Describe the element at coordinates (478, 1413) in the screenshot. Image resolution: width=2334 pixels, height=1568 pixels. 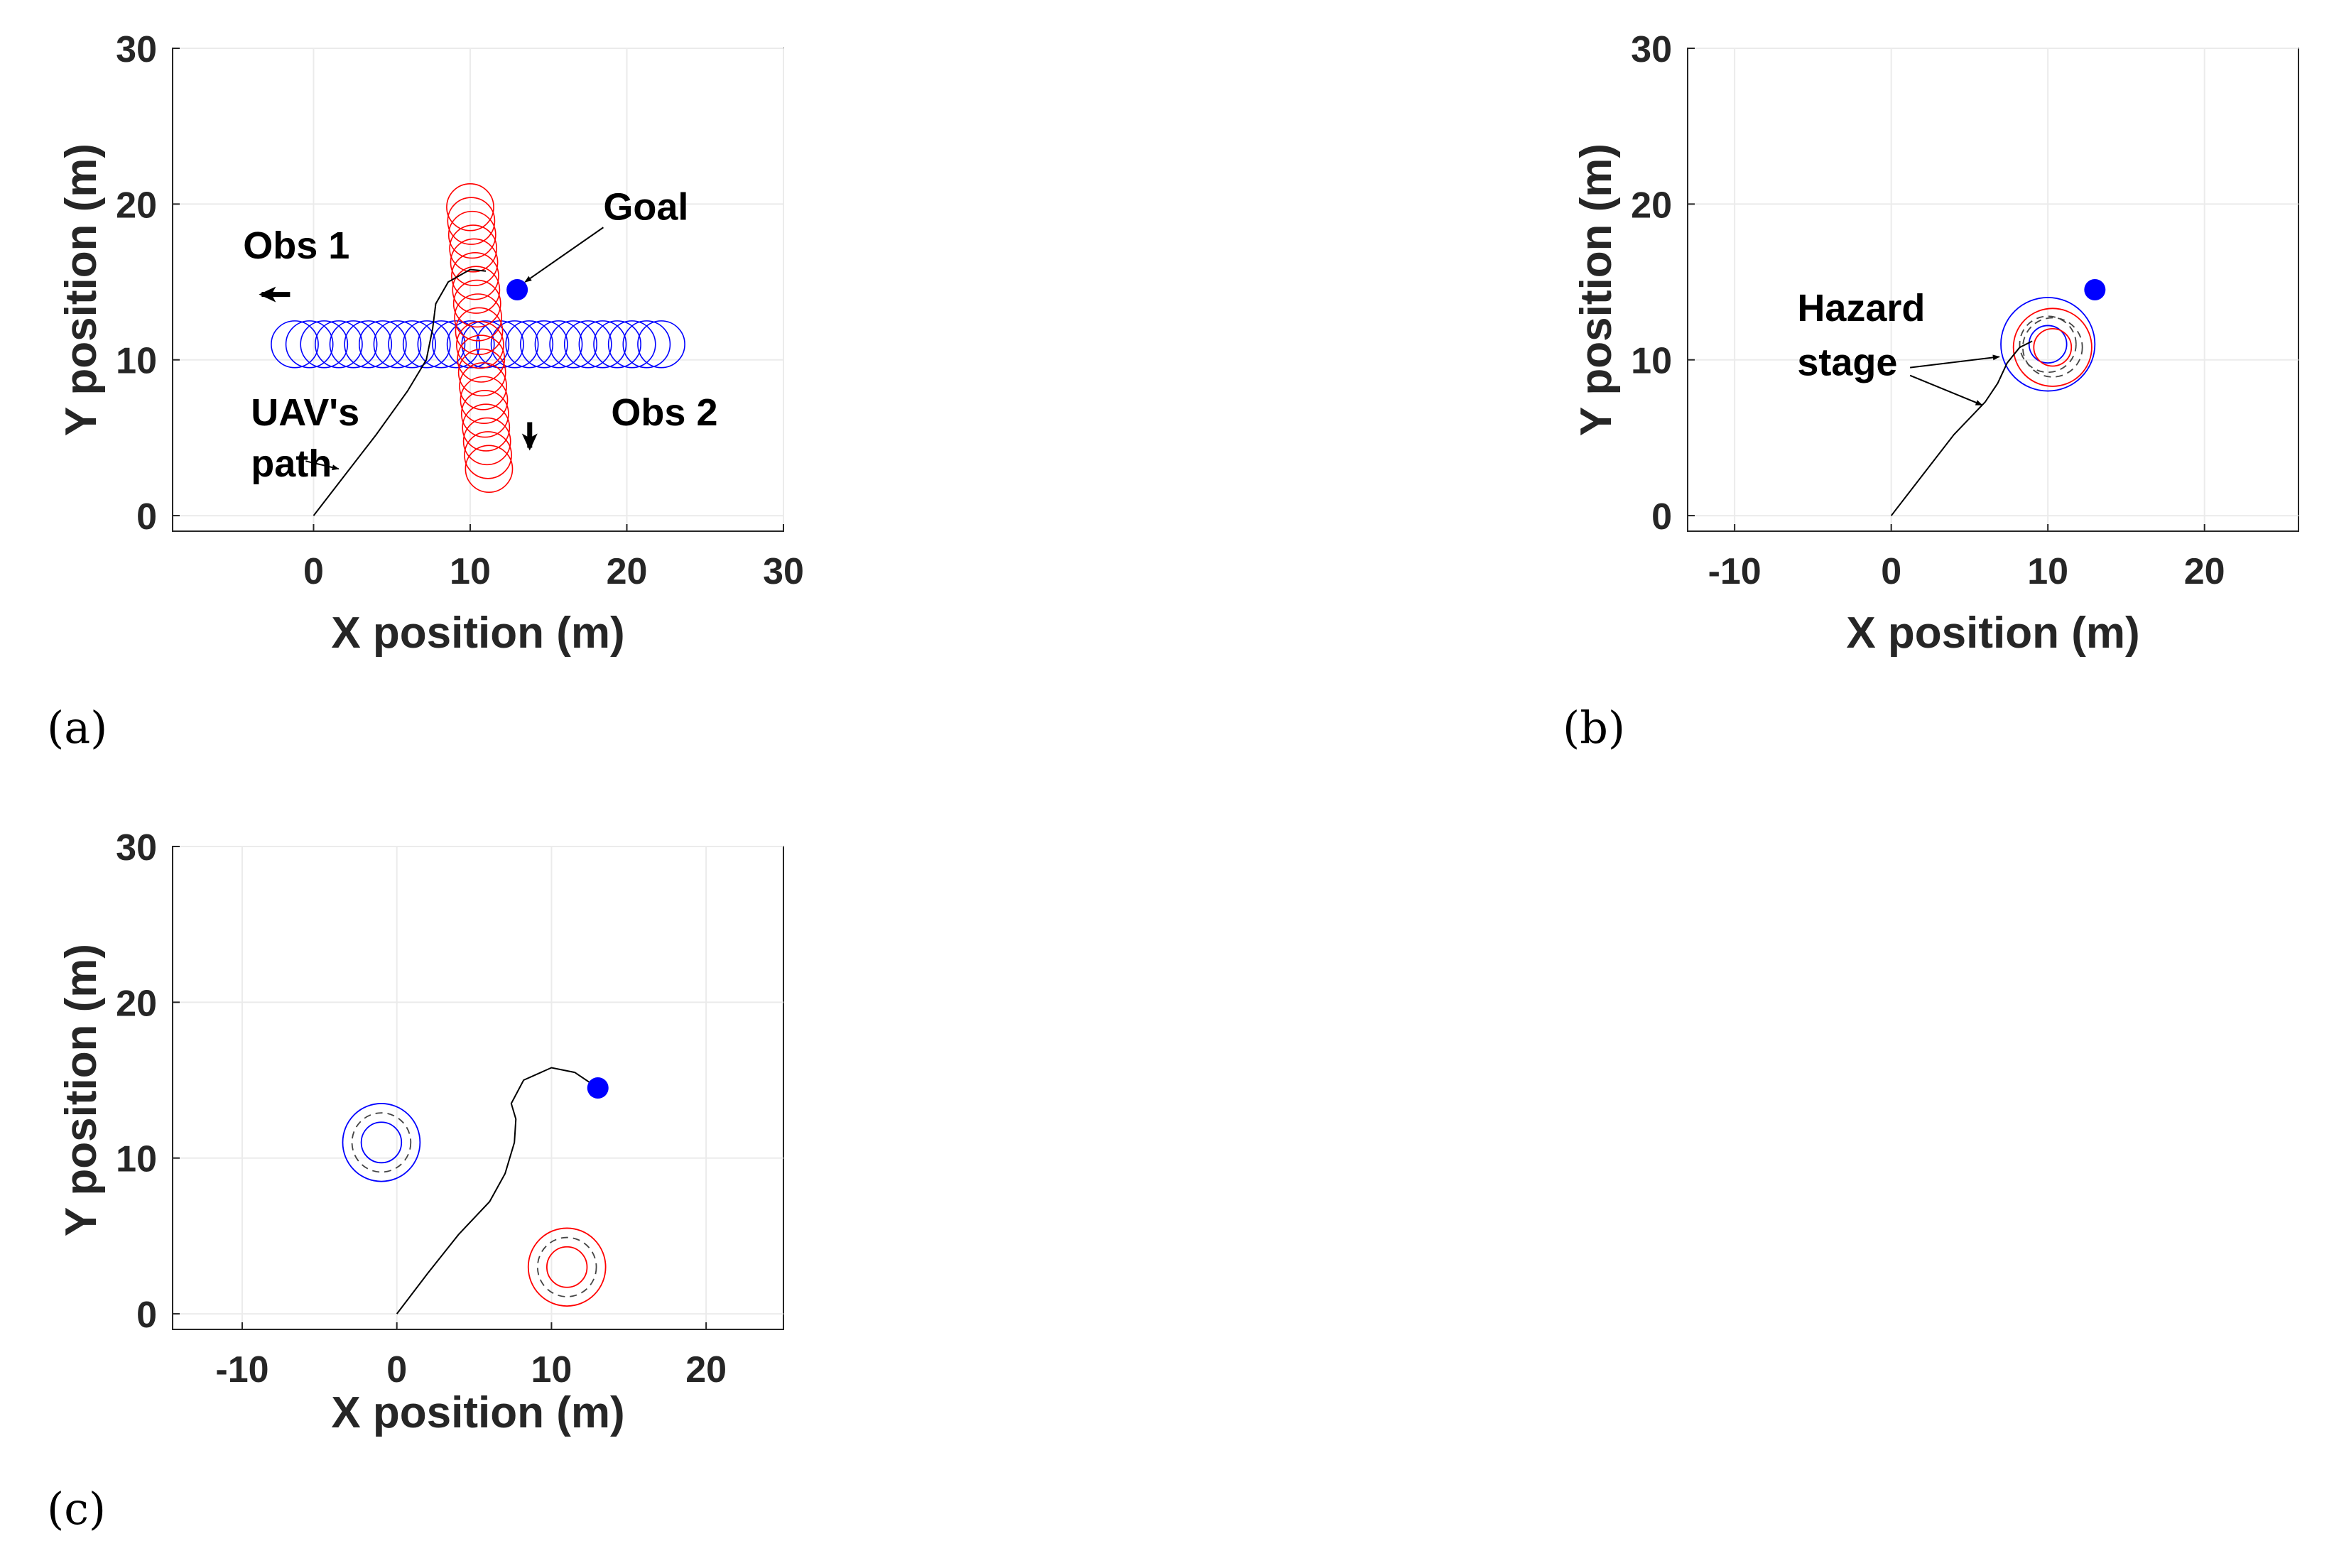
I see `panel-c-x-axis-label: X position (m)` at that location.